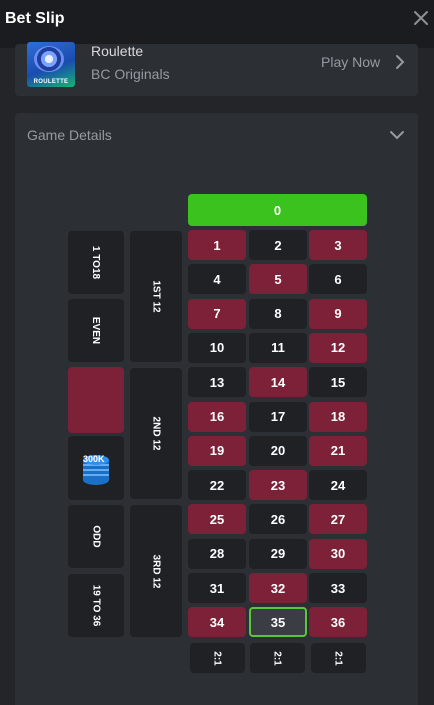 The height and width of the screenshot is (705, 434). Describe the element at coordinates (351, 62) in the screenshot. I see `play-now-link: Play Now` at that location.